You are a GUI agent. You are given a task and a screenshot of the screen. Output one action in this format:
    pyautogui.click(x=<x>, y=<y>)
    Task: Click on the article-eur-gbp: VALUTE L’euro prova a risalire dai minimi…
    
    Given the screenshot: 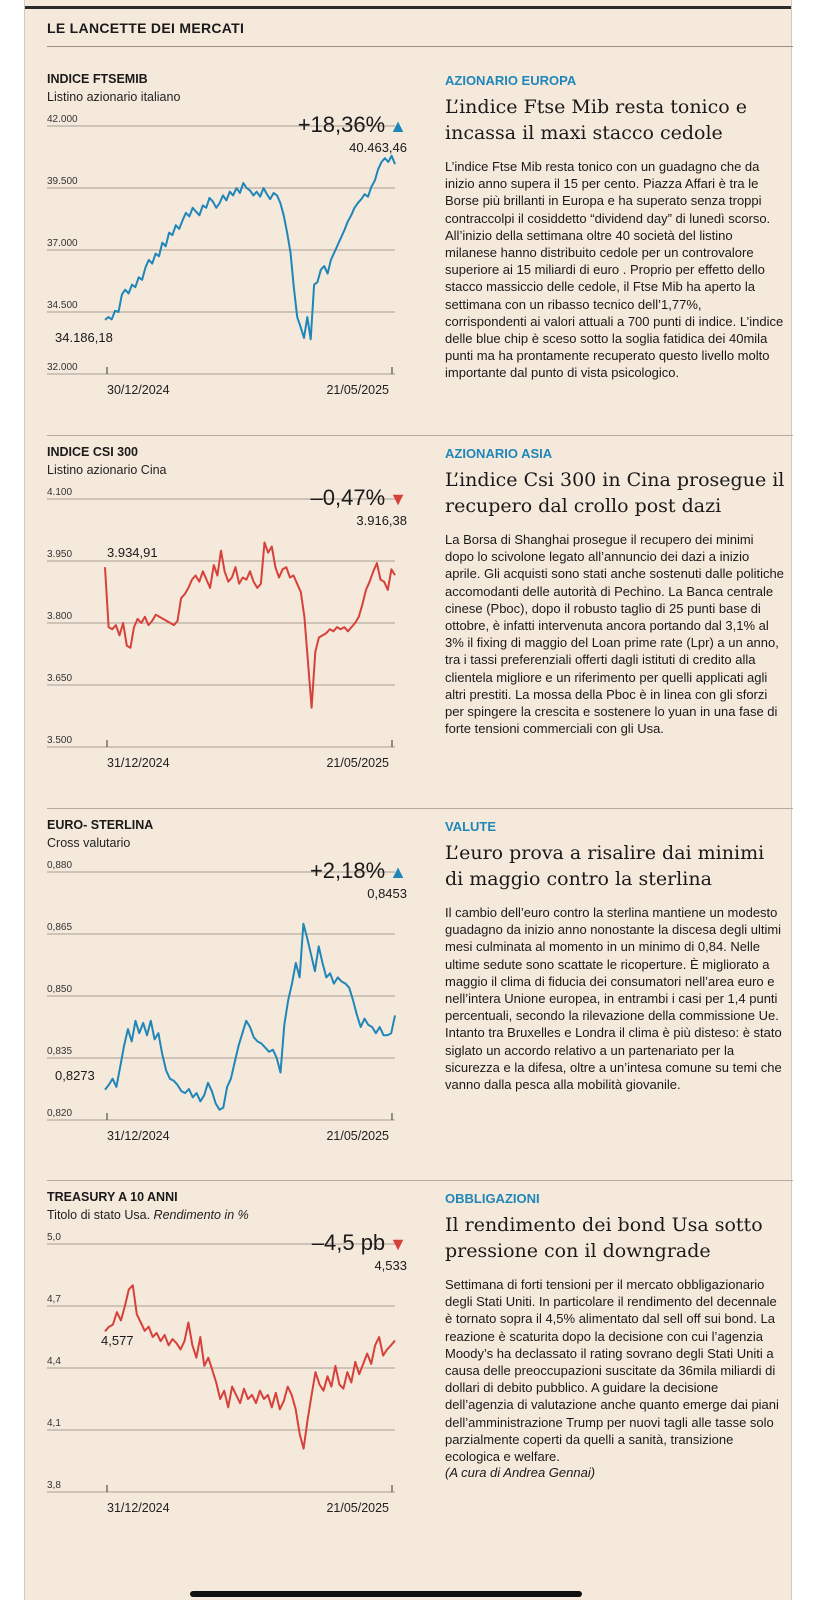 What is the action you would take?
    pyautogui.click(x=615, y=953)
    